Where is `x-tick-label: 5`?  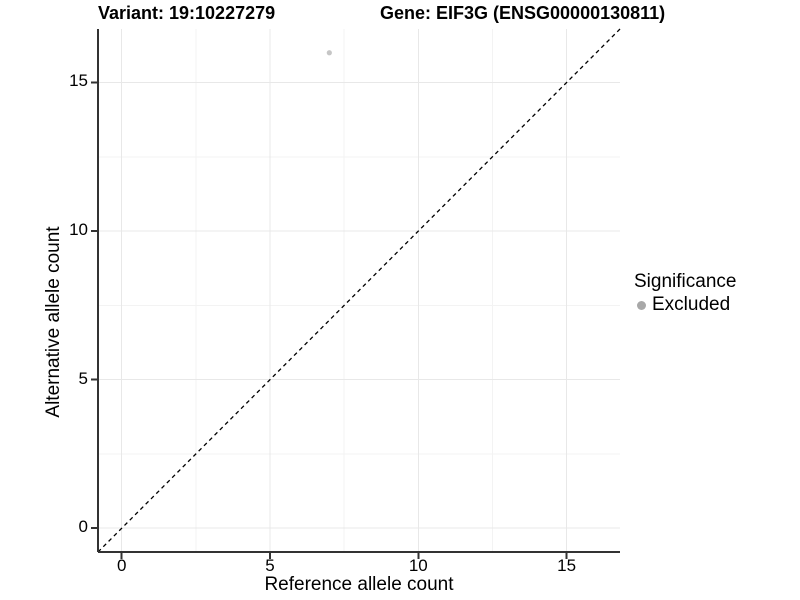
x-tick-label: 5 is located at coordinates (270, 565).